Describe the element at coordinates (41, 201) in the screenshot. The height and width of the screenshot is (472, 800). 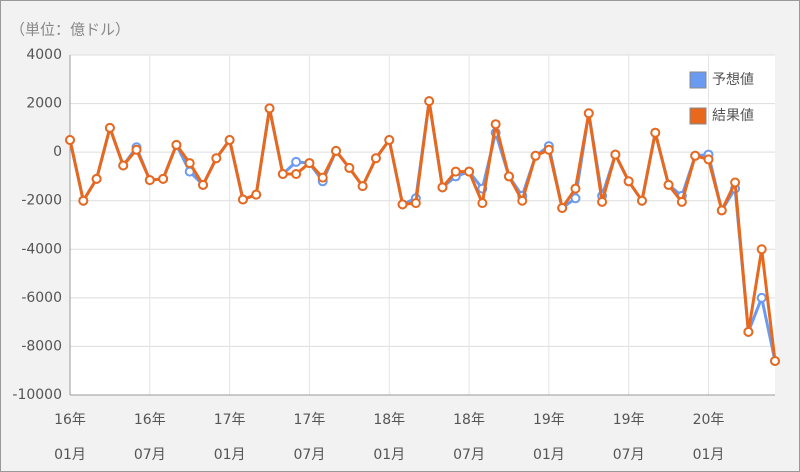
I see `y-tick-label: -2000` at that location.